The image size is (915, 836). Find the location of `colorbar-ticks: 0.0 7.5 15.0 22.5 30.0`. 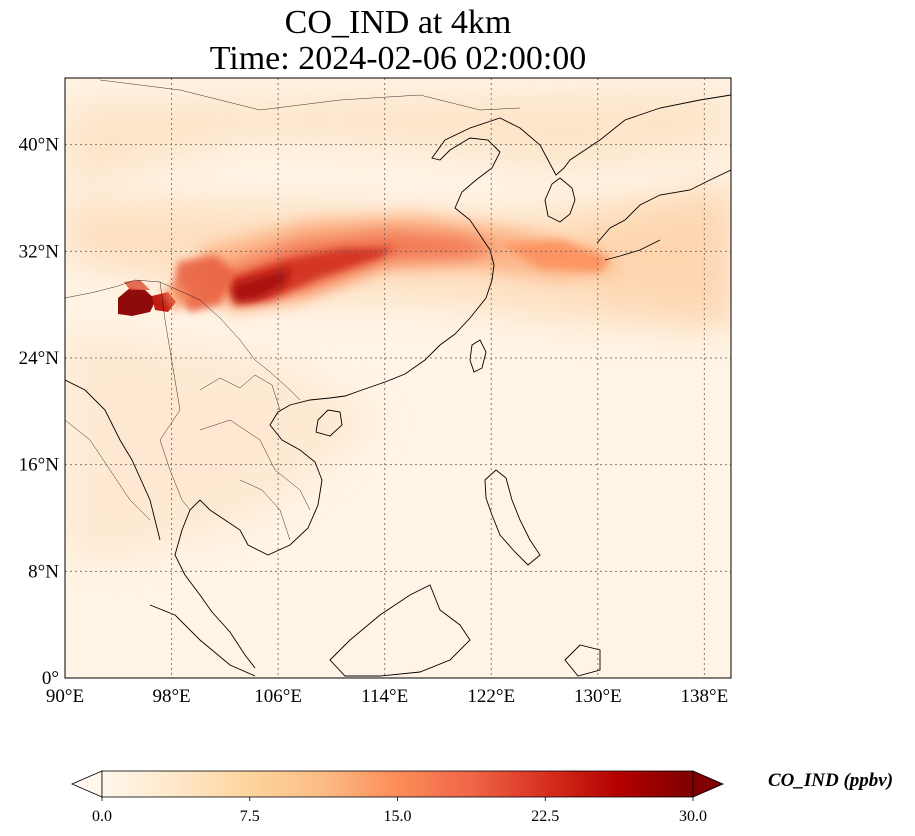

colorbar-ticks: 0.0 7.5 15.0 22.5 30.0 is located at coordinates (399, 811).